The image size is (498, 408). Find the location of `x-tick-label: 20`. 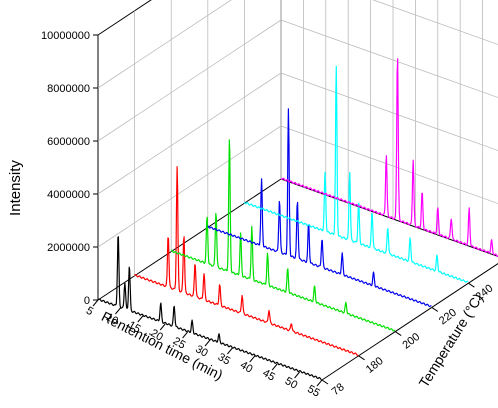

x-tick-label: 20 is located at coordinates (156, 335).